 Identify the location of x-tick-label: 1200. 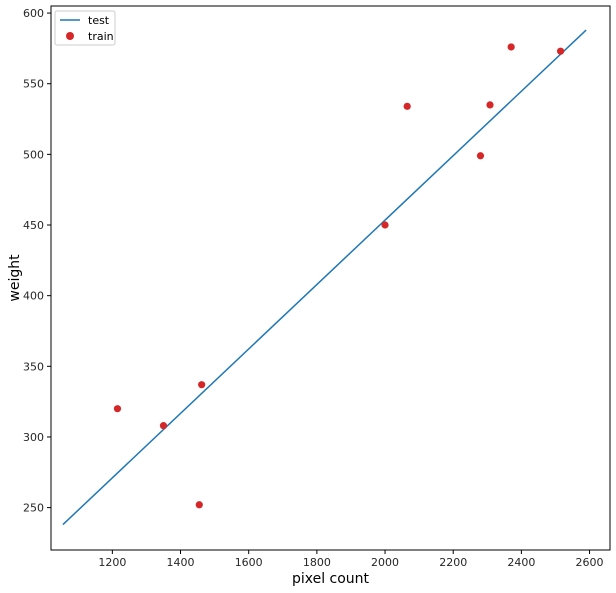
(112, 562).